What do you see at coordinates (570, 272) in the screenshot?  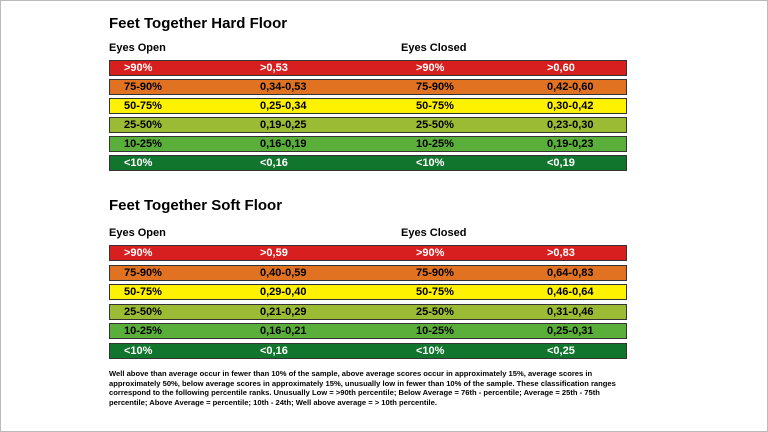 I see `table-cell: 0,64-0,83` at bounding box center [570, 272].